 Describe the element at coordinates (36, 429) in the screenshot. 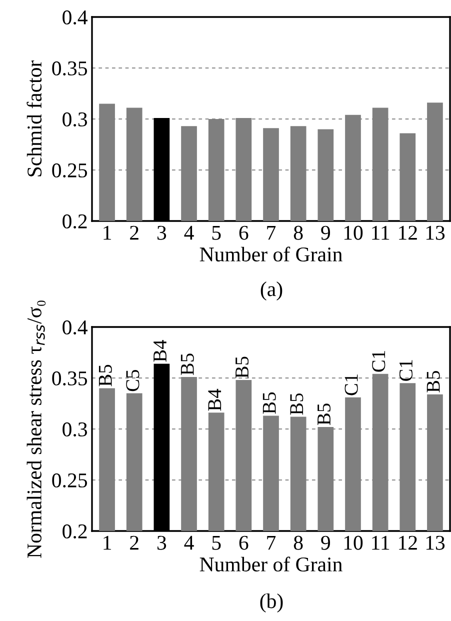

I see `y-axis-title: Normalized shear stress τ$_{rss}$/σ₀` at that location.